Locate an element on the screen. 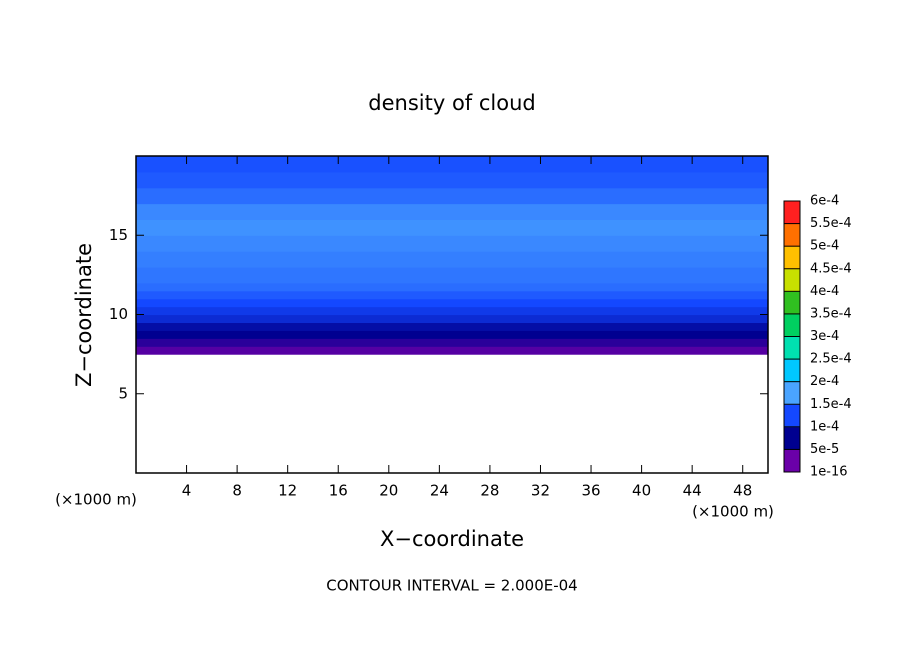 The height and width of the screenshot is (654, 904). x-tick-label: 12 is located at coordinates (287, 491).